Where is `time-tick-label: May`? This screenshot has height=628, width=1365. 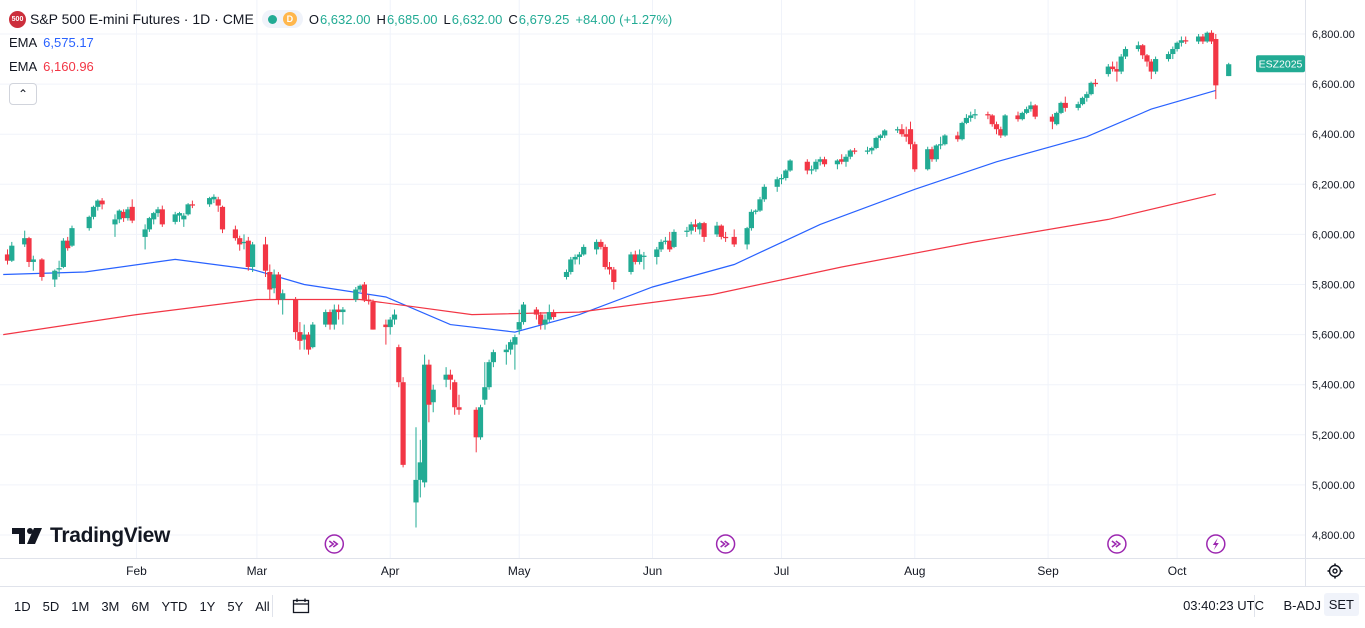
time-tick-label: May is located at coordinates (519, 571).